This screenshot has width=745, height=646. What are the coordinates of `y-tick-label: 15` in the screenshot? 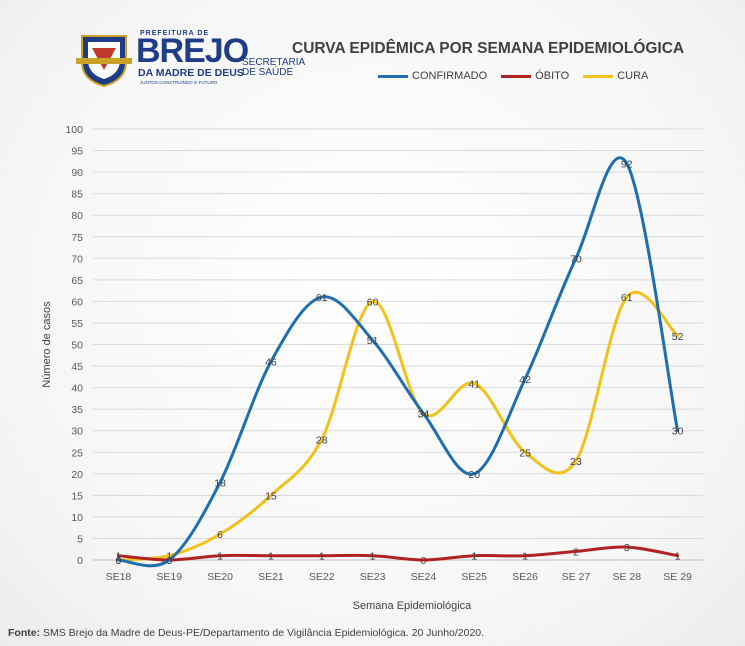 It's located at (77, 496).